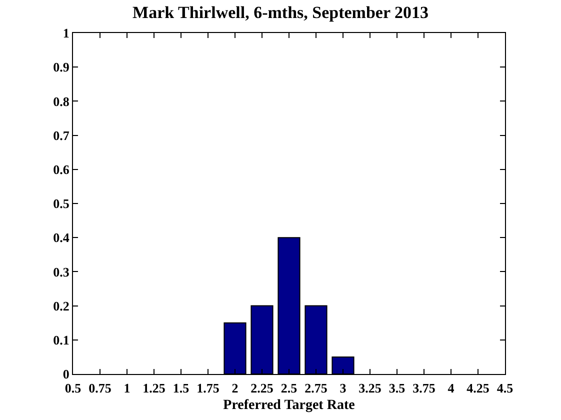  I want to click on x-tick-label: 2.75, so click(316, 388).